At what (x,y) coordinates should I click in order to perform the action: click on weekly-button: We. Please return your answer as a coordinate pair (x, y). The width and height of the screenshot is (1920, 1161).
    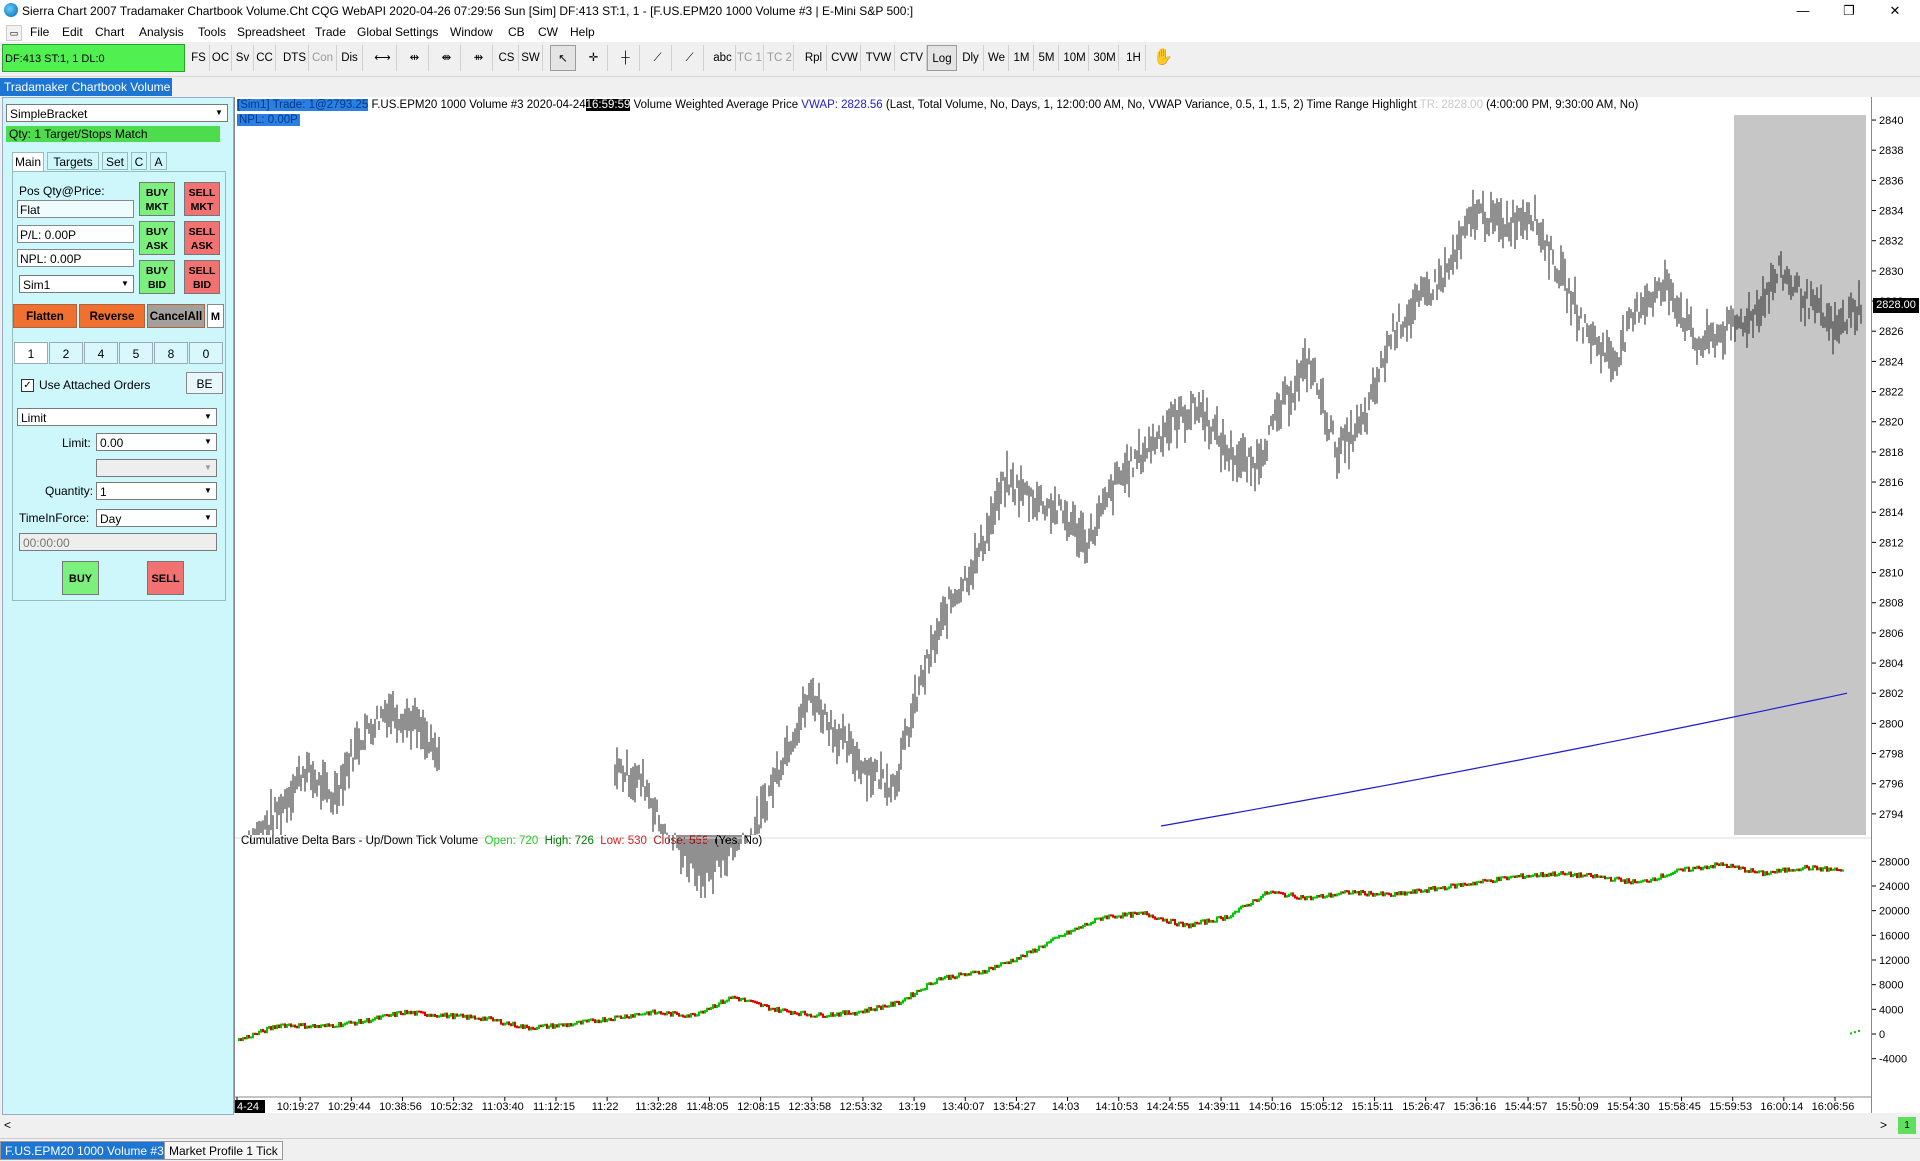
    Looking at the image, I should click on (997, 58).